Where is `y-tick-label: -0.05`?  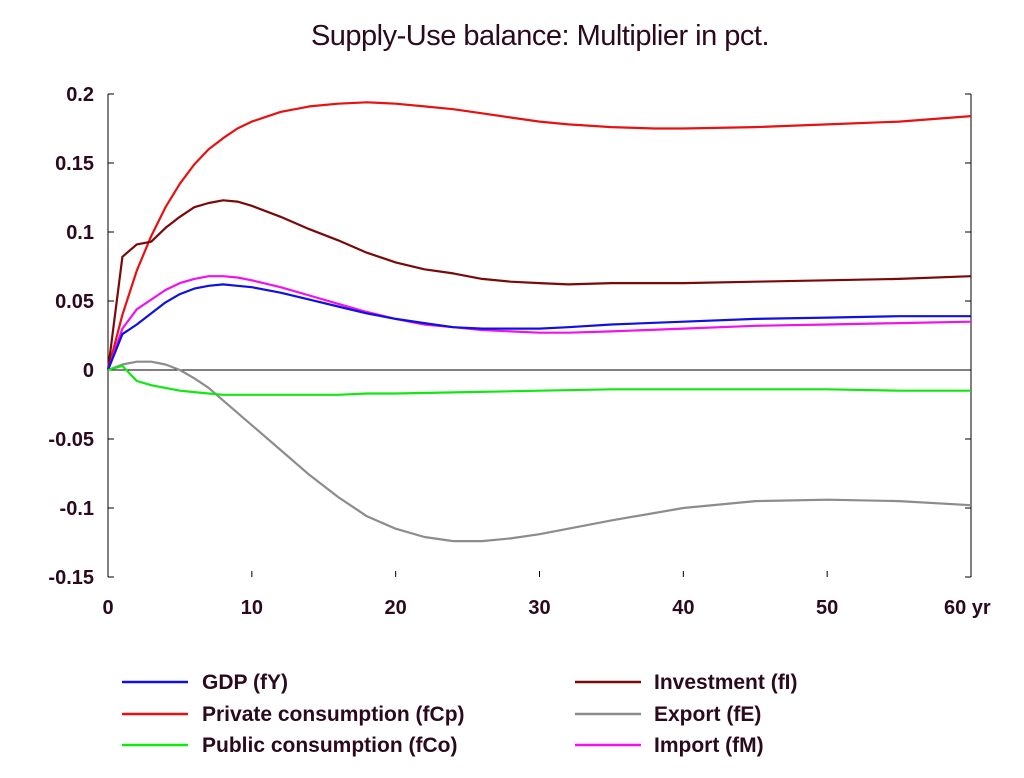 y-tick-label: -0.05 is located at coordinates (71, 440).